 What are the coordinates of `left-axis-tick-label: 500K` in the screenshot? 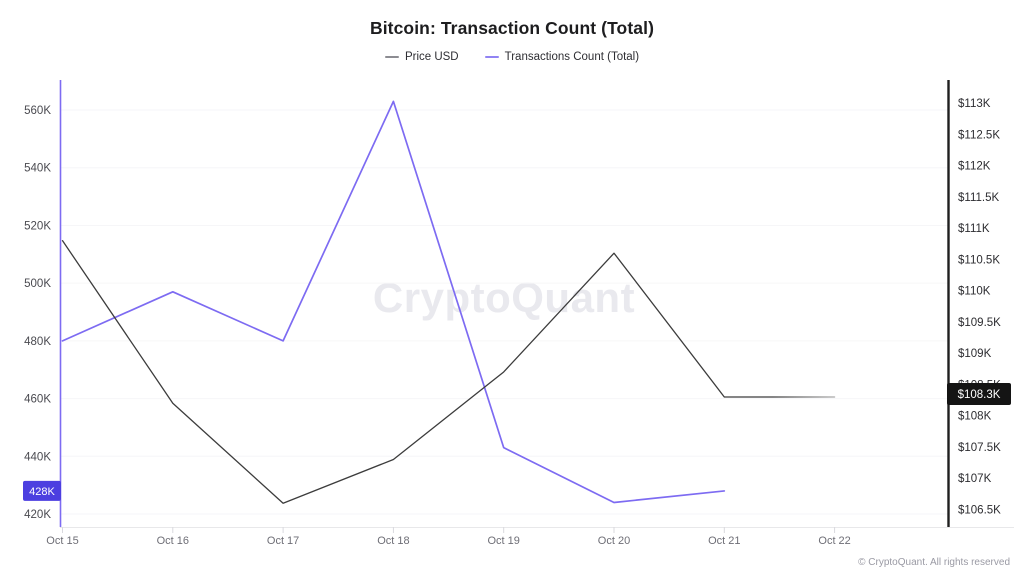 It's located at (37, 284).